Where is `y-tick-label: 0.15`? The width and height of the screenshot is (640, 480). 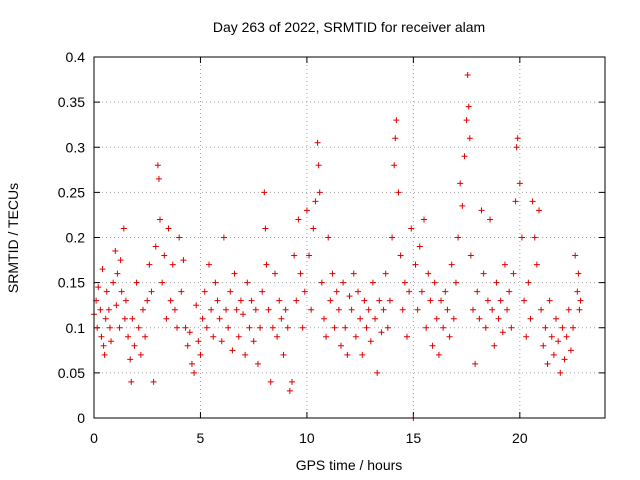 y-tick-label: 0.15 is located at coordinates (71, 283).